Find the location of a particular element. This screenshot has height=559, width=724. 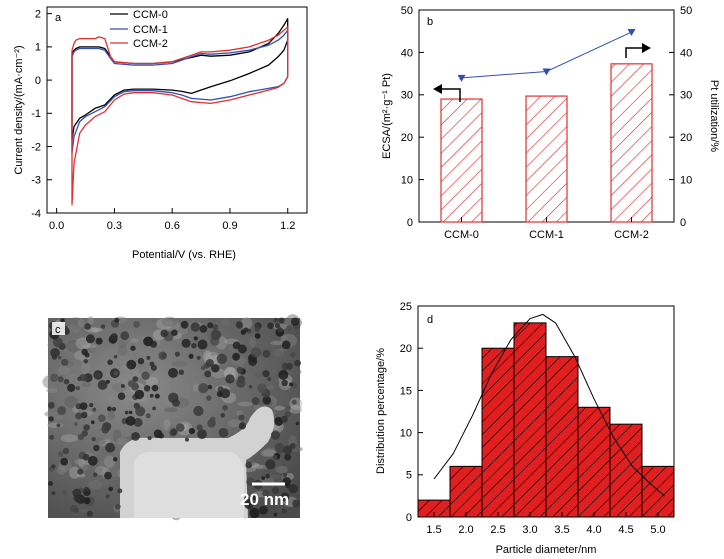

panel-a-legend: CCM-0 CCM-1 CCM-2 is located at coordinates (139, 29).